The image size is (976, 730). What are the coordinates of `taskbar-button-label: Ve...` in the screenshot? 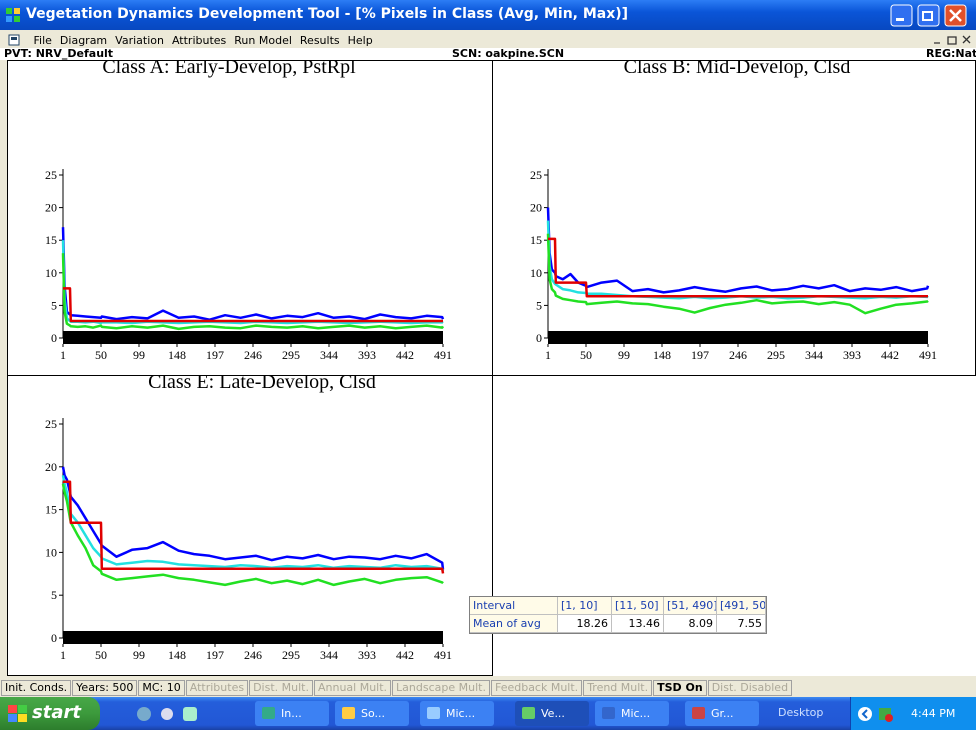 It's located at (553, 713).